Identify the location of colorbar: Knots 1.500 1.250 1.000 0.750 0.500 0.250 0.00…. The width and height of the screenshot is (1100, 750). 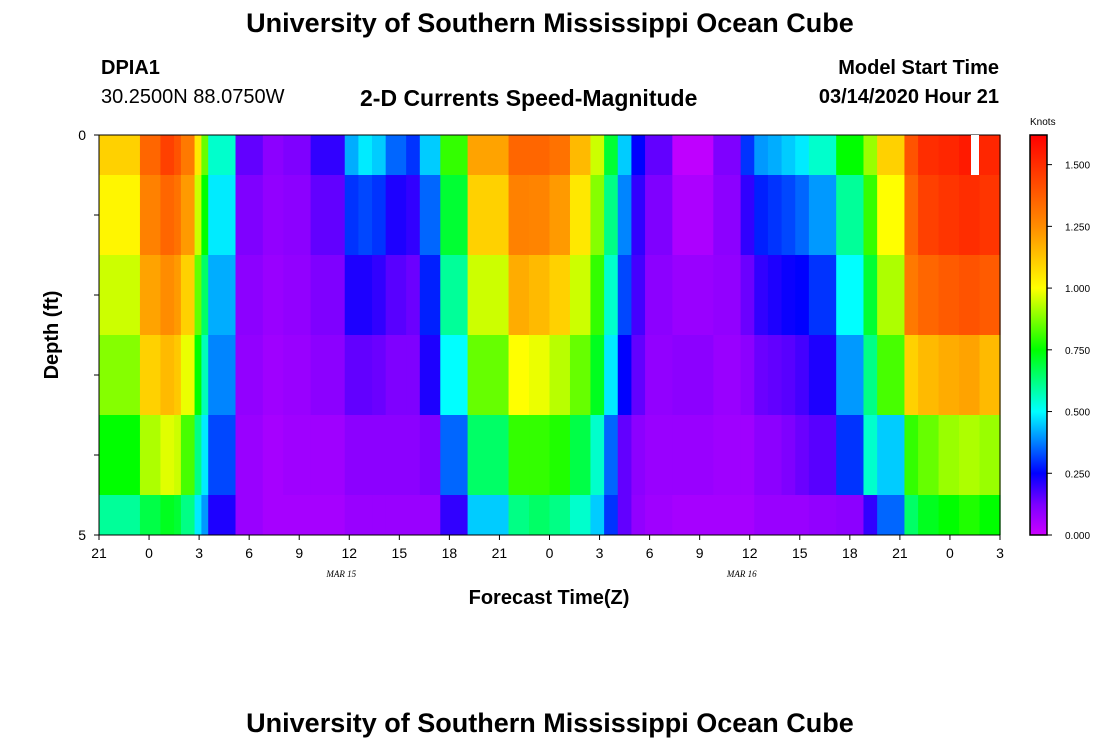
(1059, 329).